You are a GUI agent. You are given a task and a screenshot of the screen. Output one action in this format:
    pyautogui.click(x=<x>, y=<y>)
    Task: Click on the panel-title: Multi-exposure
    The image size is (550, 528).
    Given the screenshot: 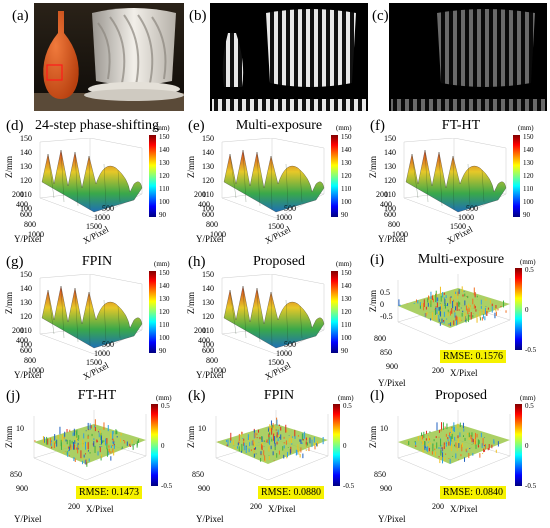 What is the action you would take?
    pyautogui.click(x=279, y=125)
    